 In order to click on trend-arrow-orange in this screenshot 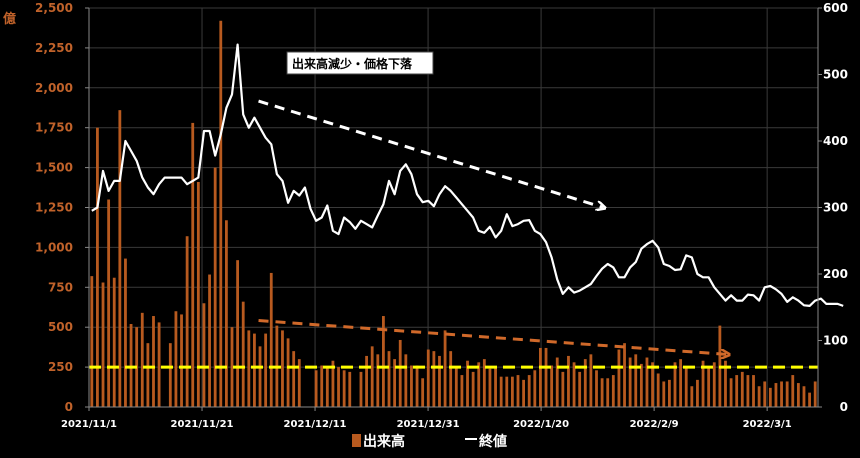, I will do `click(493, 337)`.